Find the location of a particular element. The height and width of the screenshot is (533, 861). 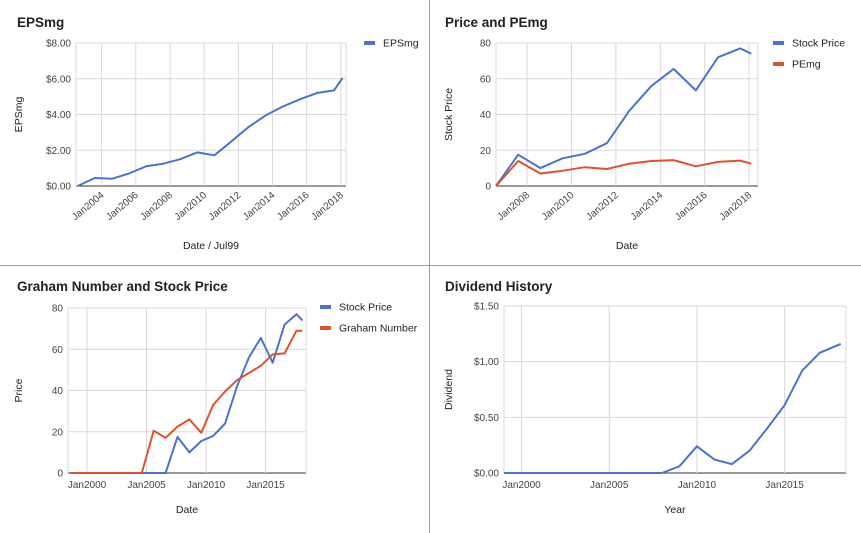

y-tick-label: $0.50 is located at coordinates (486, 418).